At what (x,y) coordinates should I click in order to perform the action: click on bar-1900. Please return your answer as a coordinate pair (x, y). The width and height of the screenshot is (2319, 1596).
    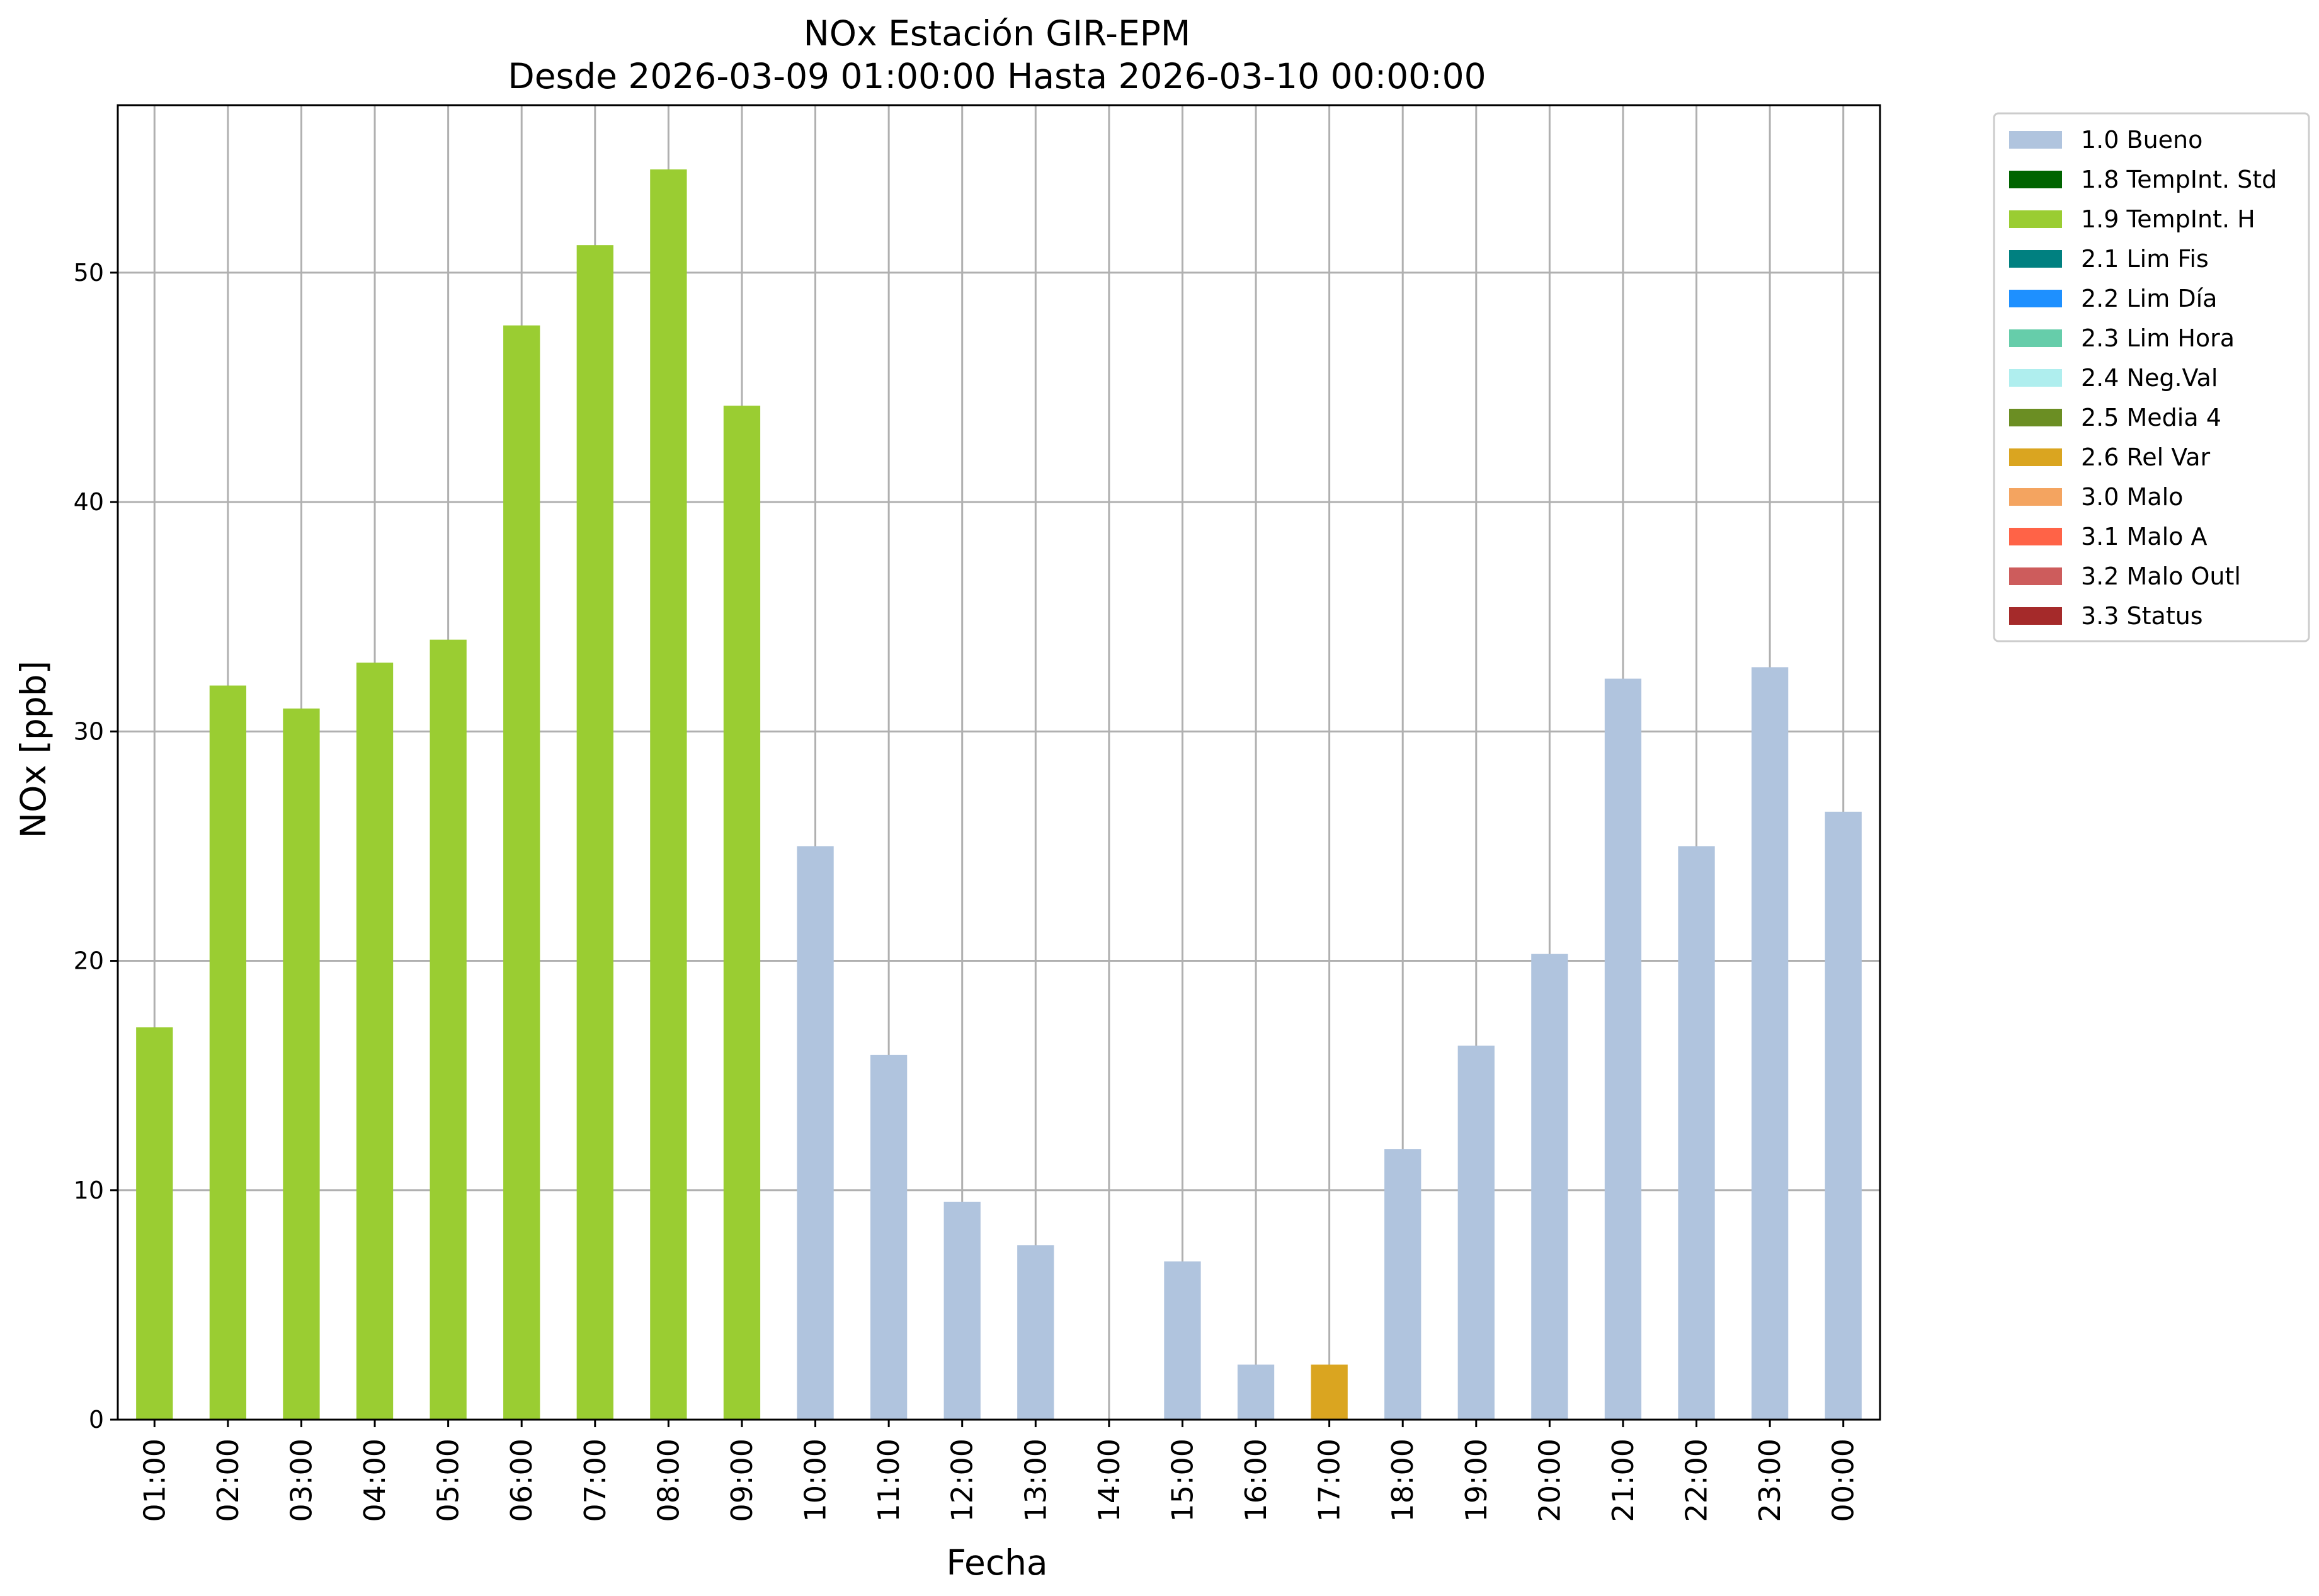
    Looking at the image, I should click on (1476, 1233).